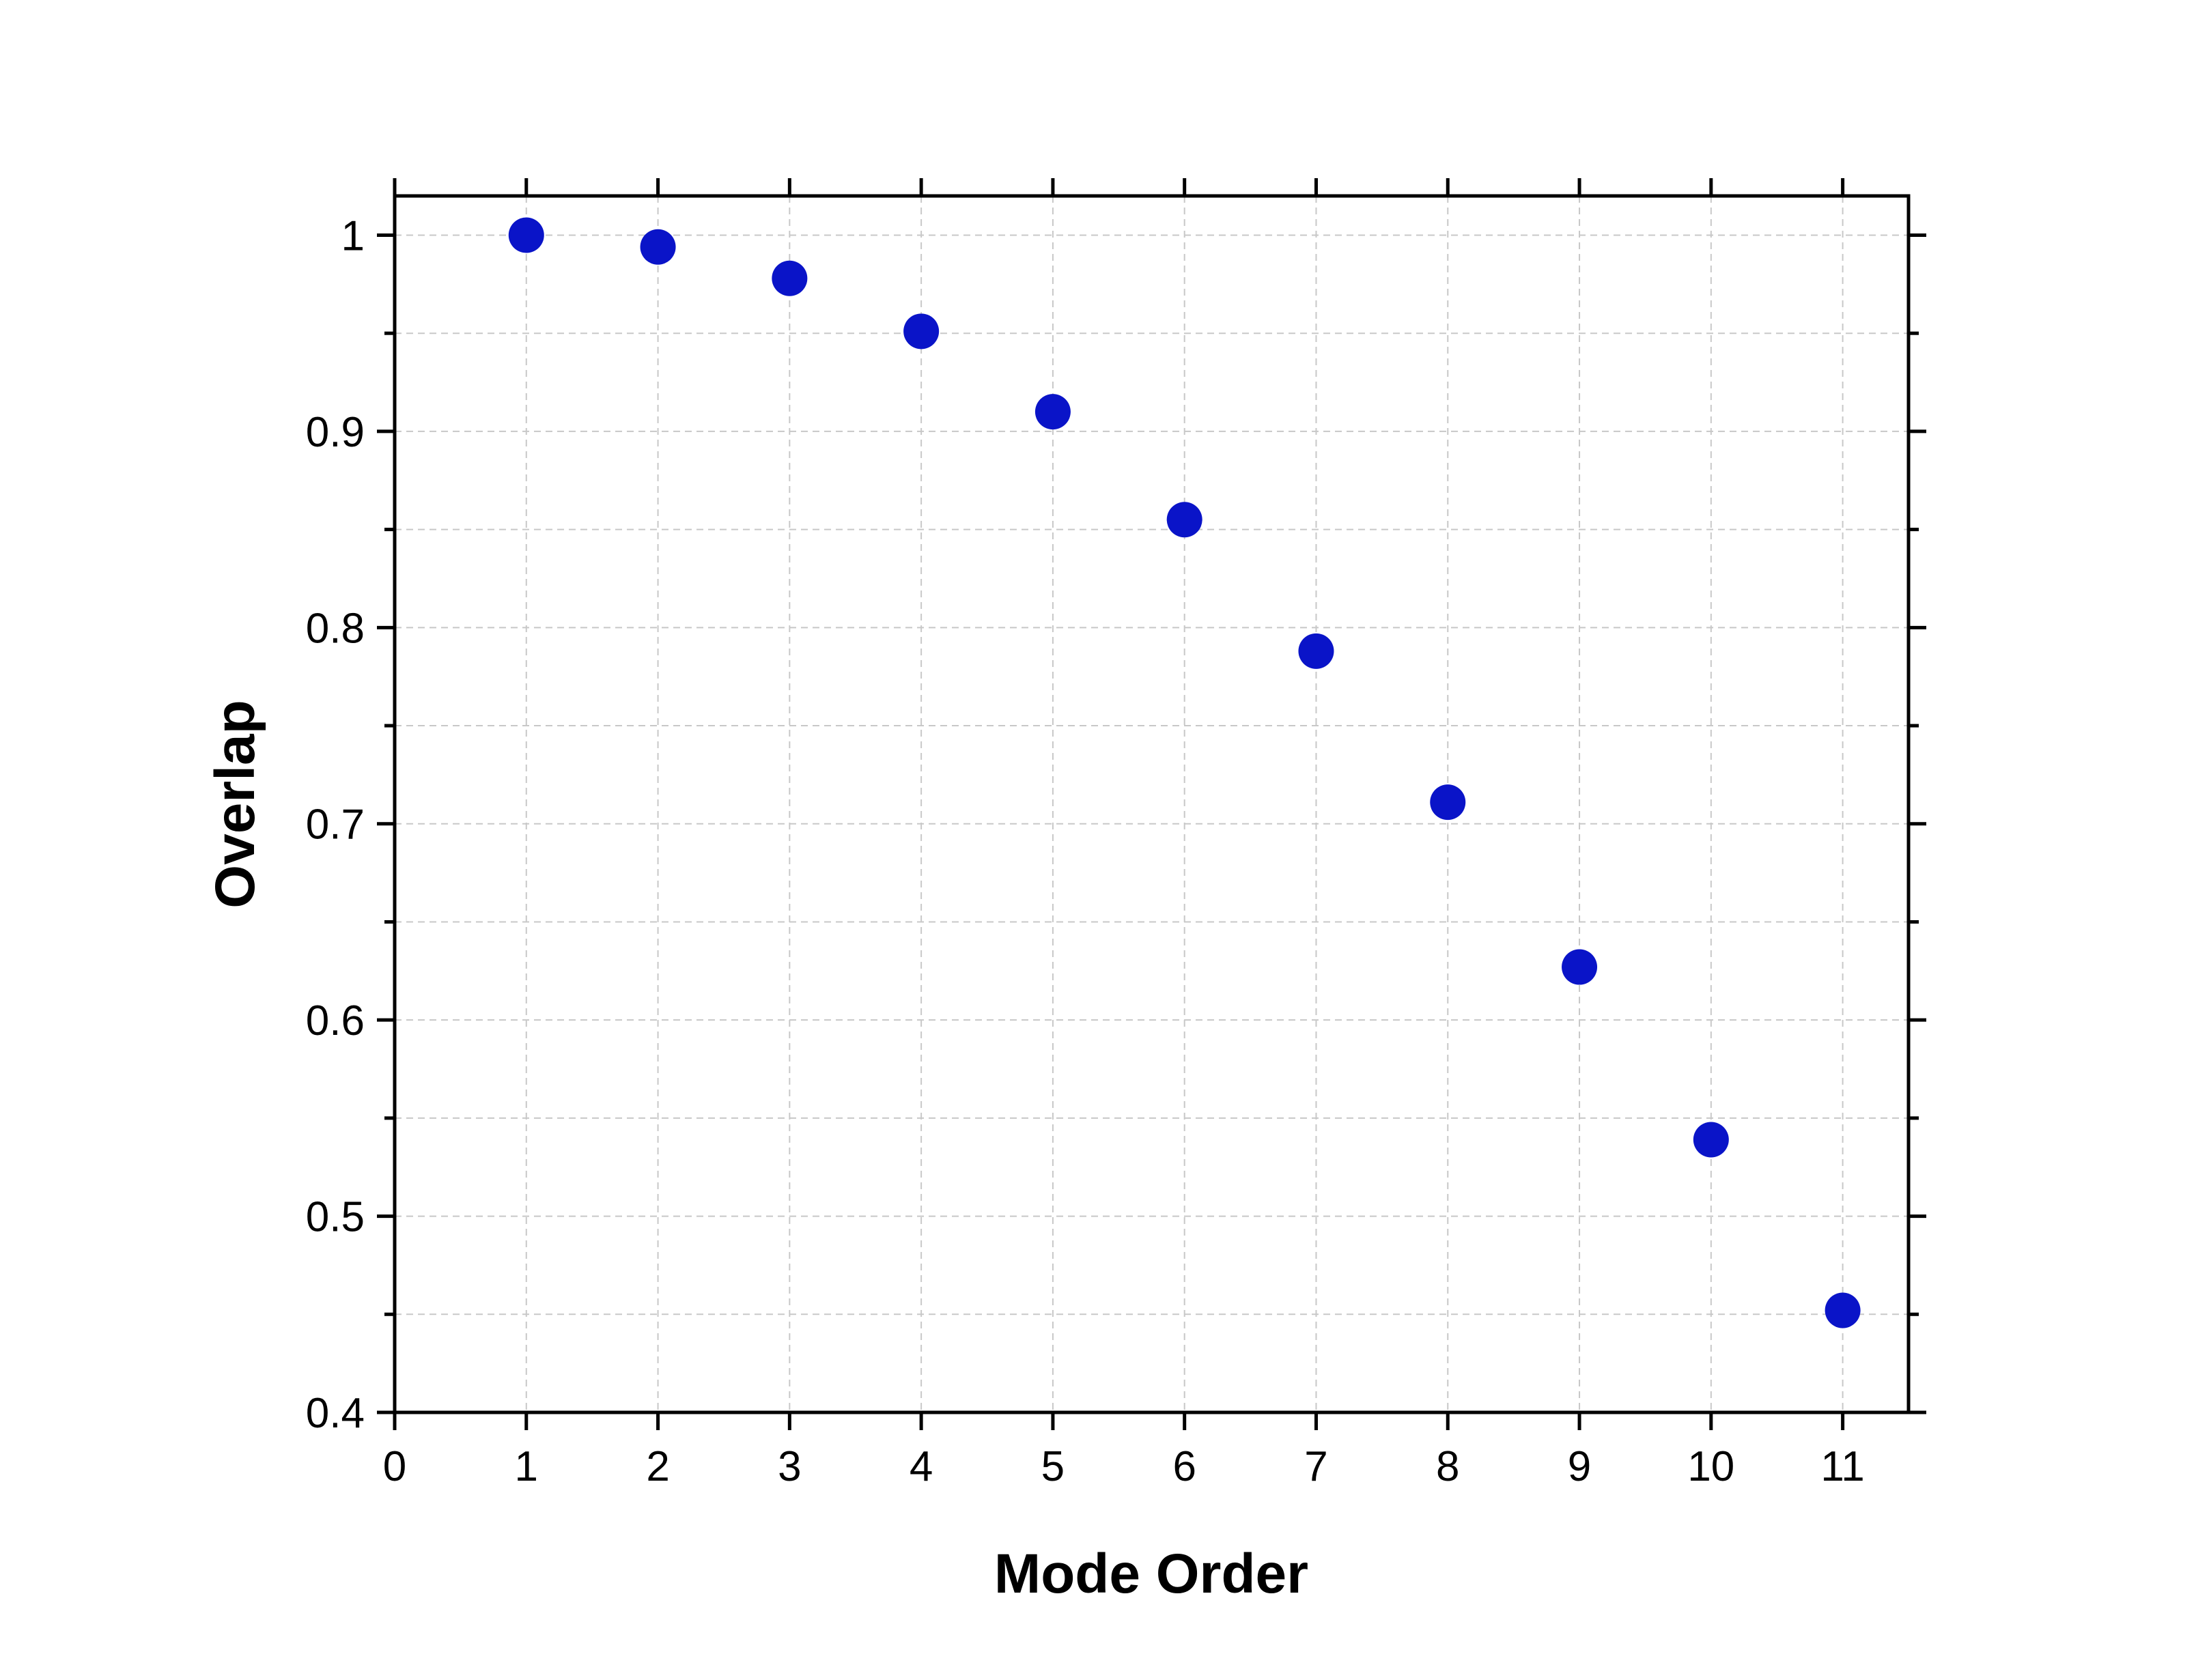 The image size is (2196, 1680). What do you see at coordinates (336, 1020) in the screenshot?
I see `y-tick-label: 0.6` at bounding box center [336, 1020].